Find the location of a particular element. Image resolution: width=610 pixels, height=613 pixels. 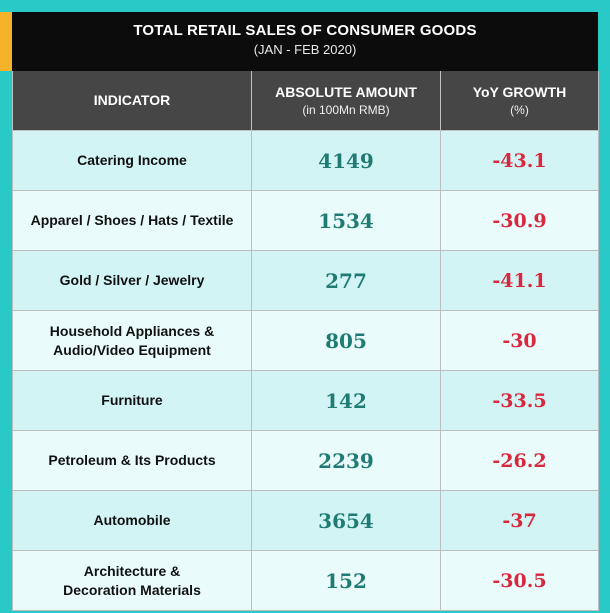

growth-cell: -30.5 is located at coordinates (519, 580).